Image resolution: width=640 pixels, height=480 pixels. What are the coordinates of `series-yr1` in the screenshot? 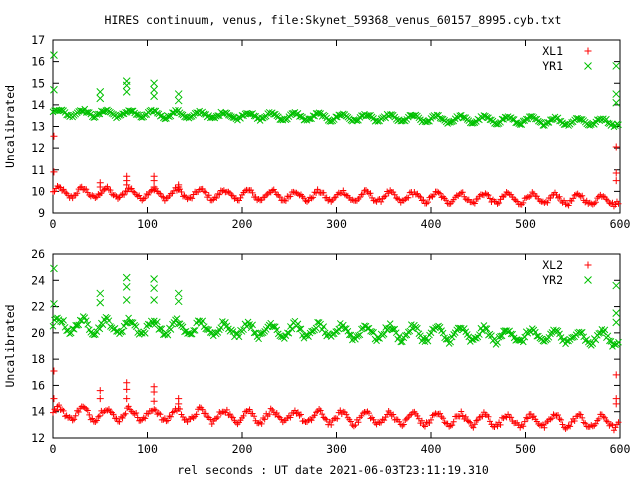 It's located at (335, 91).